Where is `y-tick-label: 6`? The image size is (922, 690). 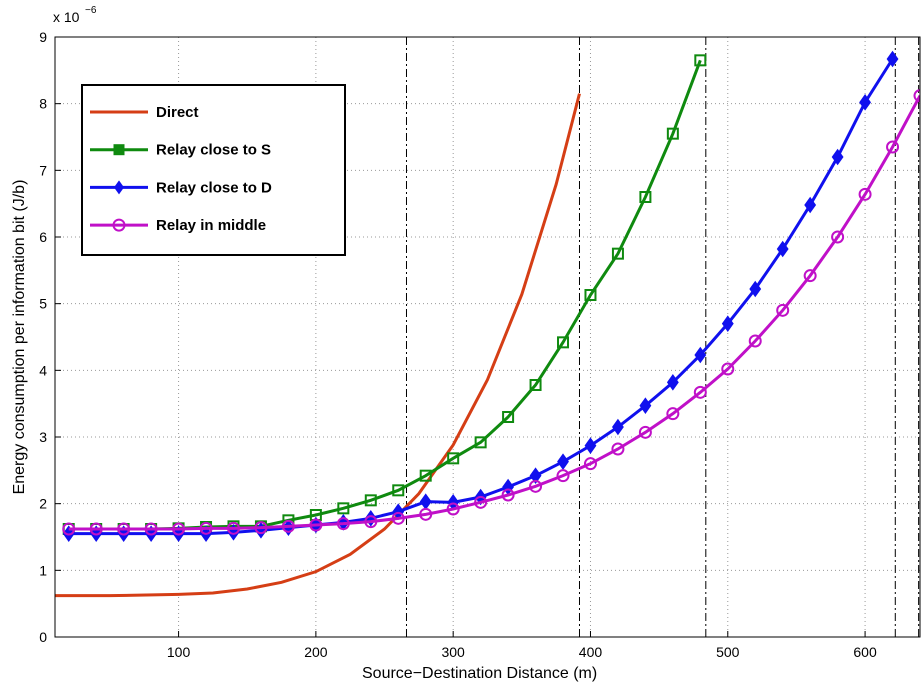
y-tick-label: 6 is located at coordinates (43, 237).